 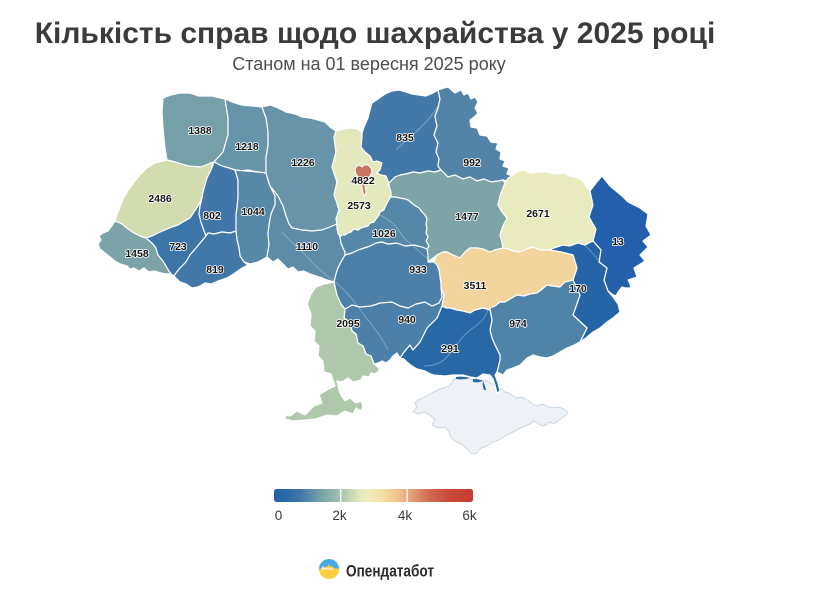 What do you see at coordinates (200, 131) in the screenshot?
I see `svg-text: 1388` at bounding box center [200, 131].